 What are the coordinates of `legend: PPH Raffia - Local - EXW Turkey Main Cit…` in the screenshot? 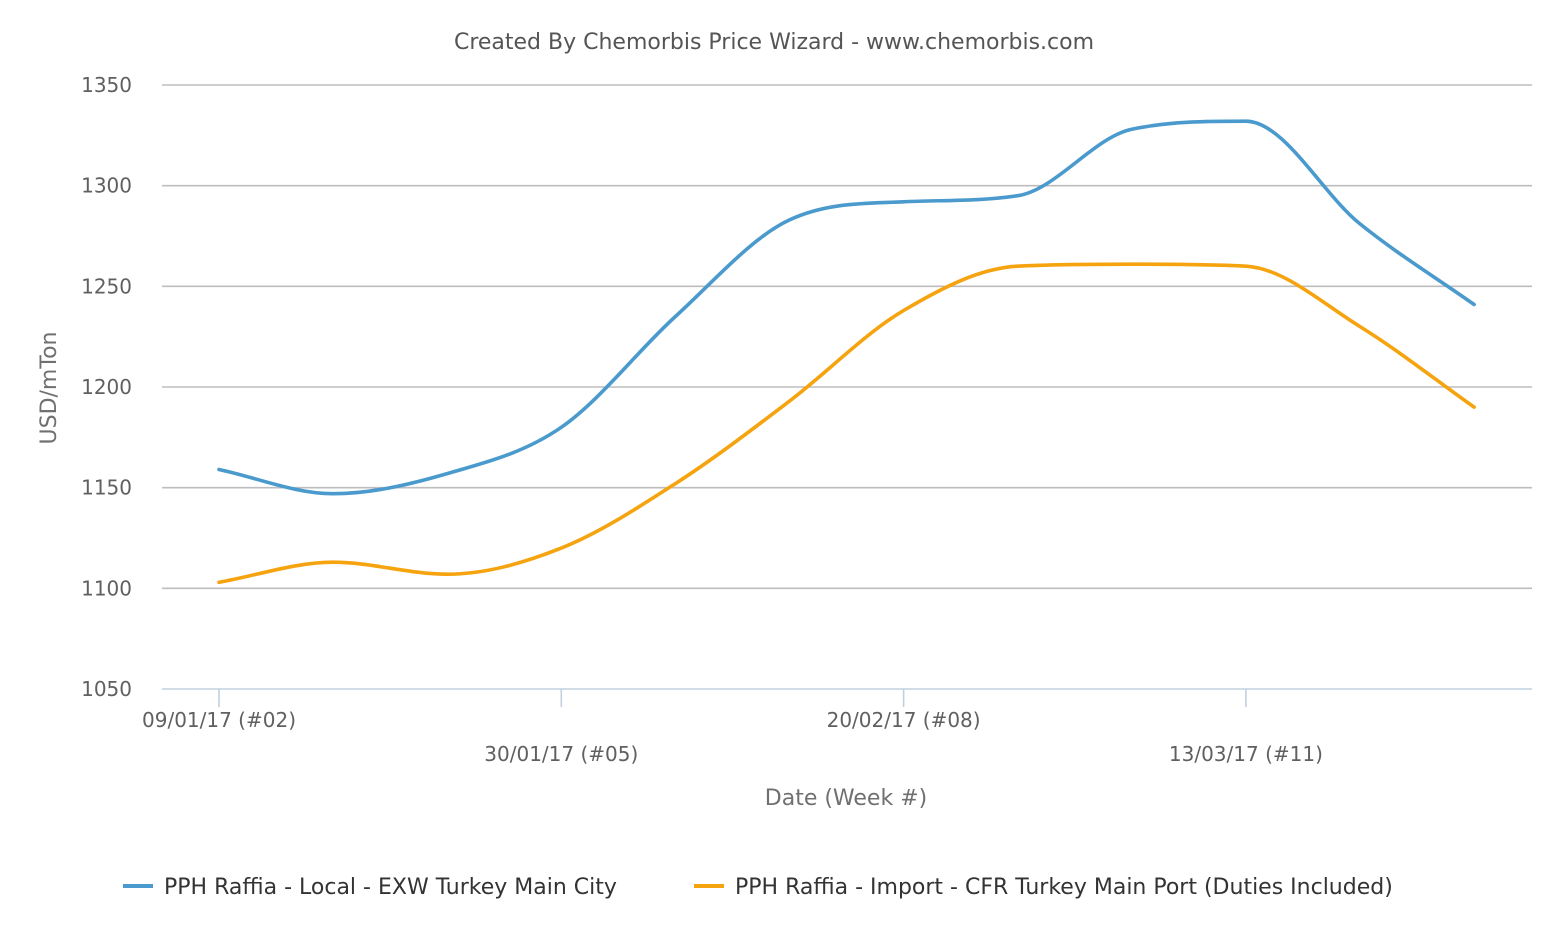 It's located at (758, 887).